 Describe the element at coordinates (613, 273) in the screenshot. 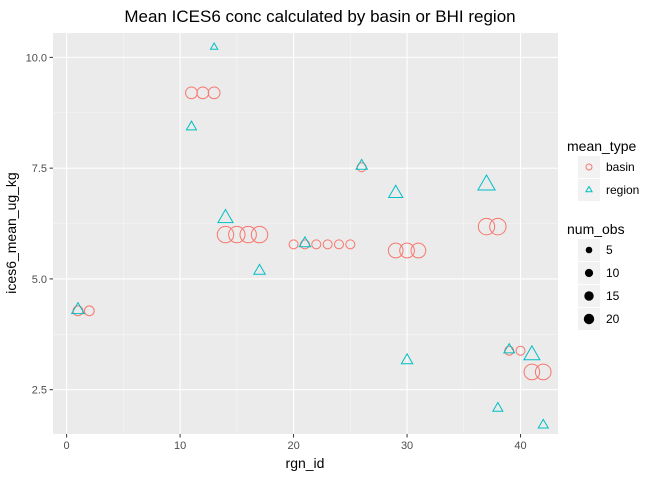

I see `legend-size-label: 10` at that location.